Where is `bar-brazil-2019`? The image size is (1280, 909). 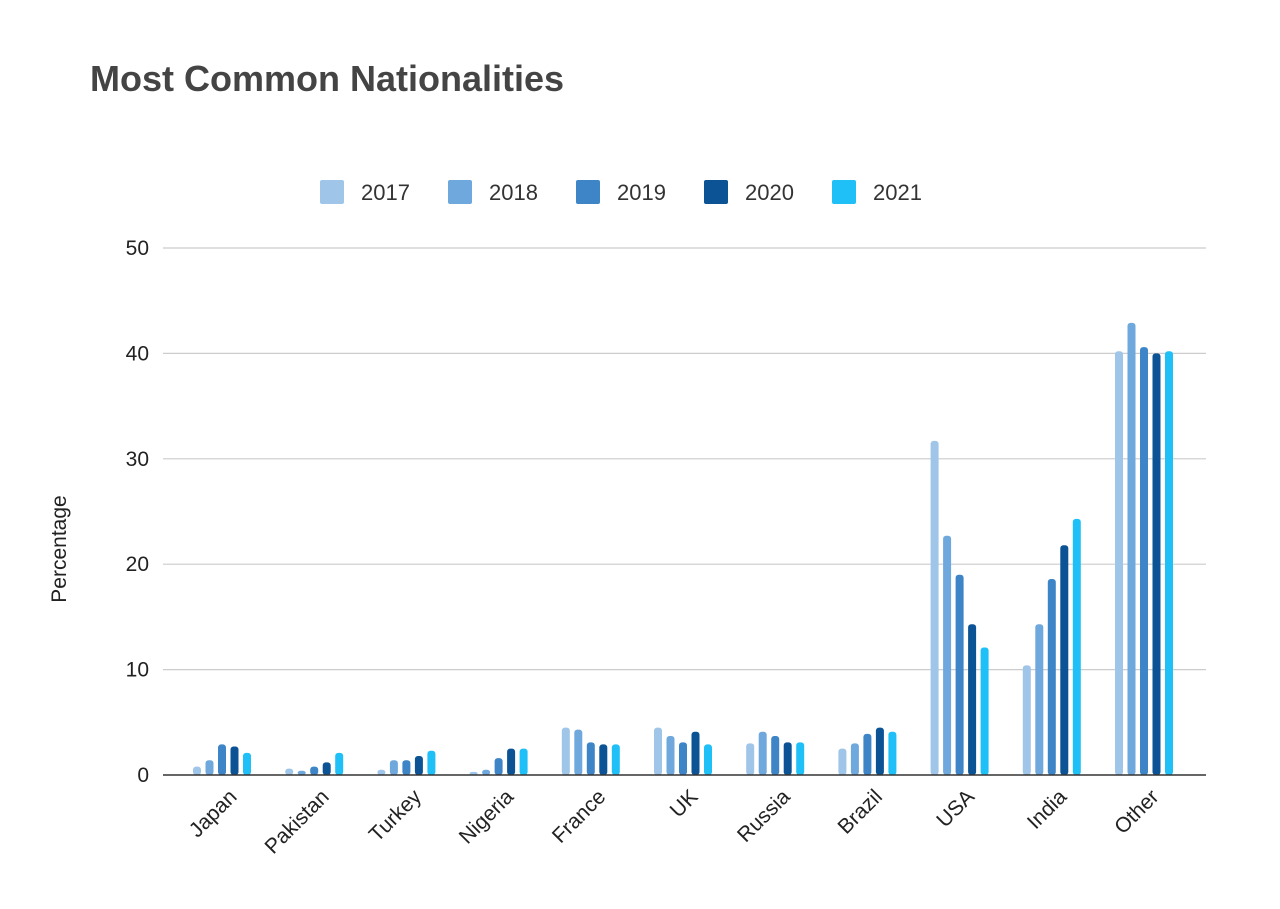
bar-brazil-2019 is located at coordinates (867, 754).